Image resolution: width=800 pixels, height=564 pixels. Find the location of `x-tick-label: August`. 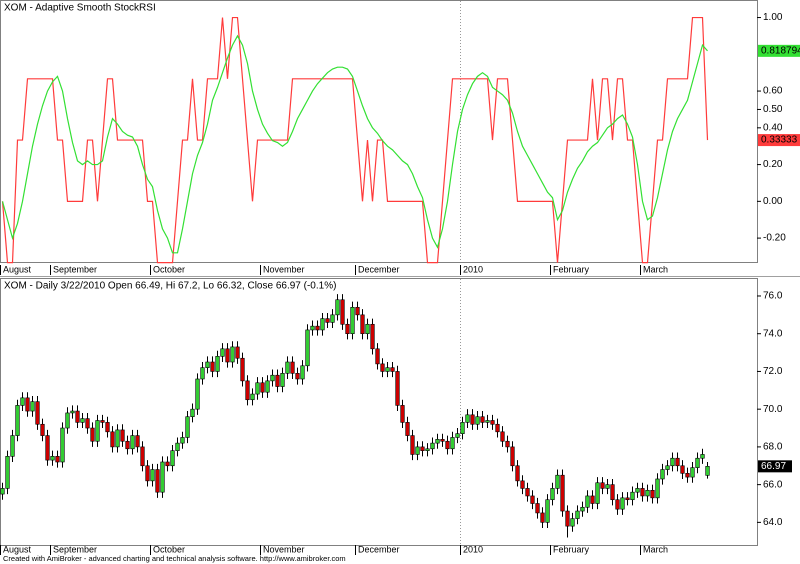

x-tick-label: August is located at coordinates (17, 269).